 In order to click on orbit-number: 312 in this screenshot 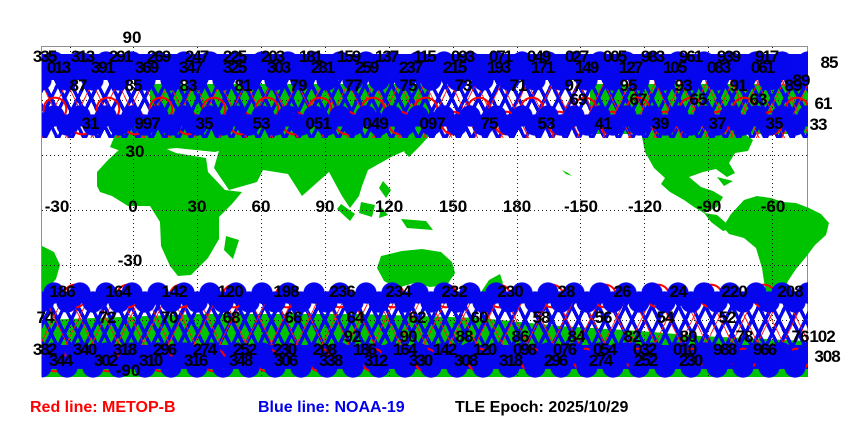, I will do `click(375, 360)`.